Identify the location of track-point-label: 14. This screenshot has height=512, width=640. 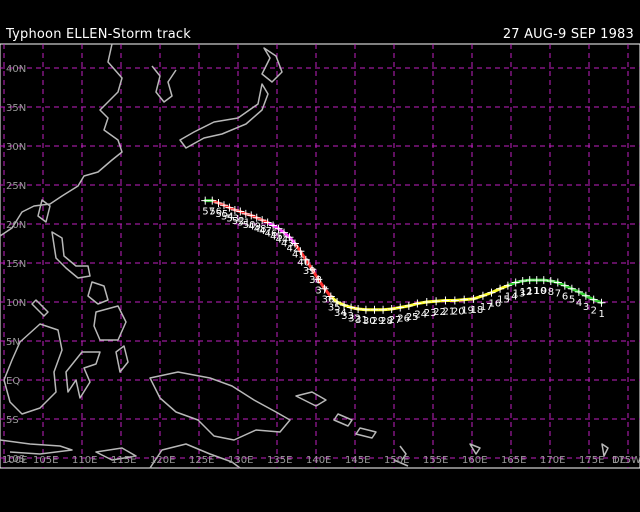
(511, 297).